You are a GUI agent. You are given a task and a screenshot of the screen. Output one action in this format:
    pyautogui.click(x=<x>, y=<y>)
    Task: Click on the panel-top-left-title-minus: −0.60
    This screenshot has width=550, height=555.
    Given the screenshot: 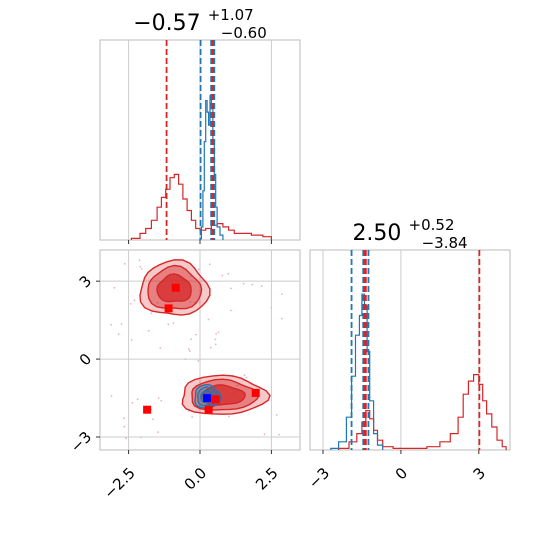 What is the action you would take?
    pyautogui.click(x=244, y=33)
    